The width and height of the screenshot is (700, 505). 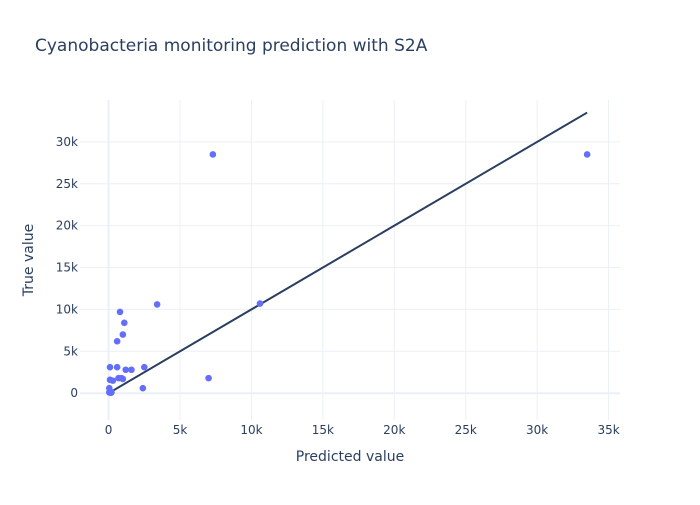 What do you see at coordinates (608, 430) in the screenshot?
I see `x-tick-label: 35k` at bounding box center [608, 430].